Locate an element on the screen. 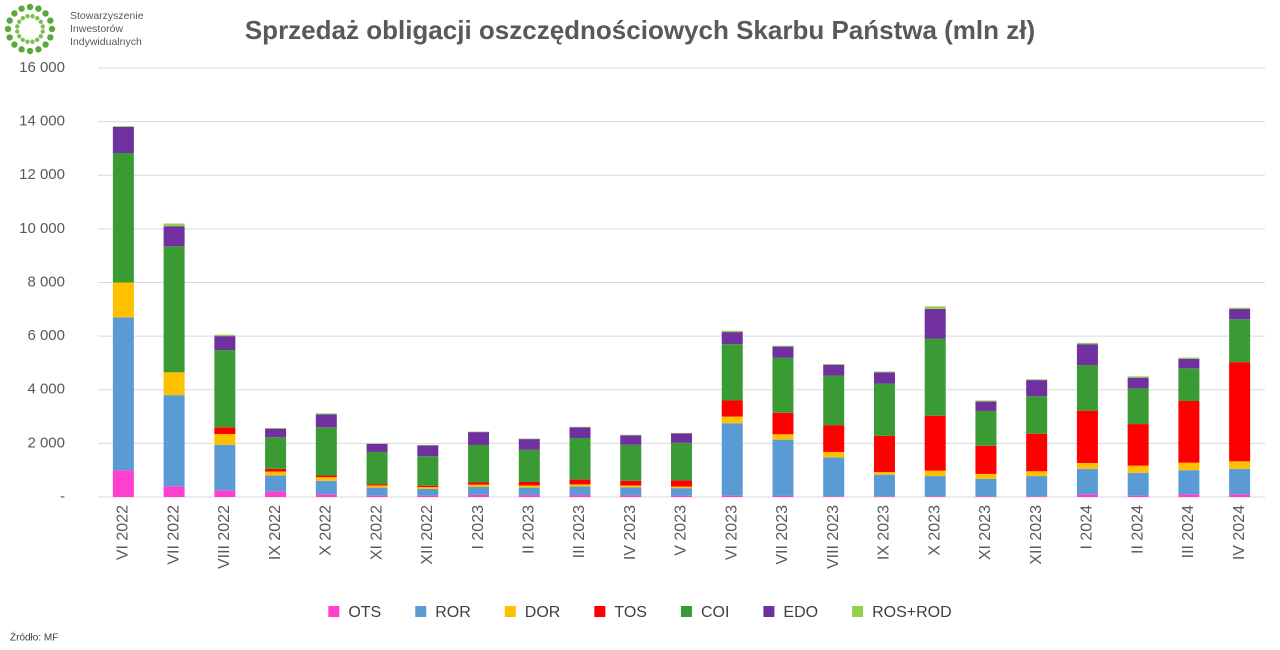 This screenshot has height=650, width=1280. x-tick-label: XI 2023 is located at coordinates (985, 532).